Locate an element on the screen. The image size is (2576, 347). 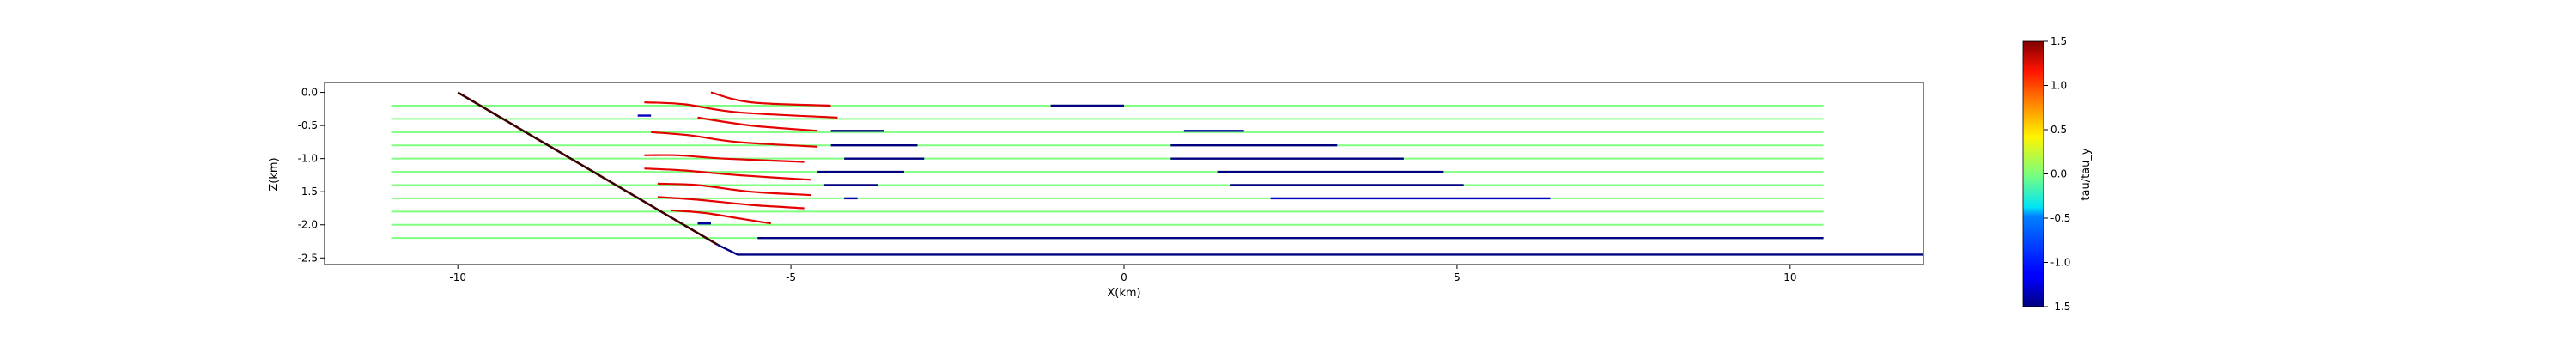
colorbar-tick-label: 0.5 is located at coordinates (2058, 130).